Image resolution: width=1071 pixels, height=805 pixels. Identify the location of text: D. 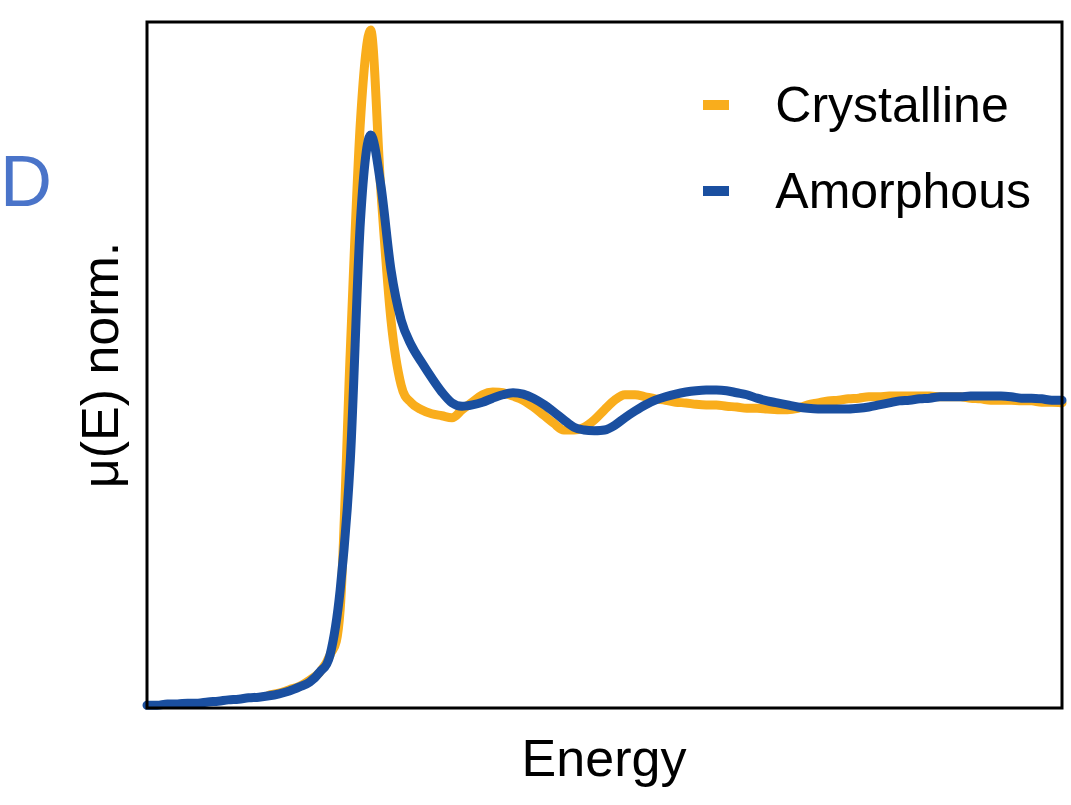
(26, 181).